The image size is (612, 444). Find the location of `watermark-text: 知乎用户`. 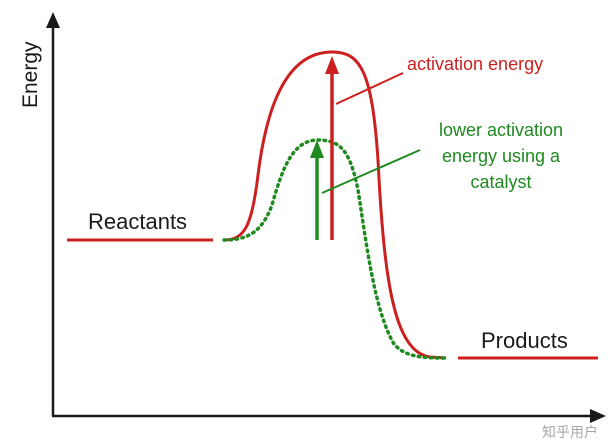

watermark-text: 知乎用户 is located at coordinates (570, 432).